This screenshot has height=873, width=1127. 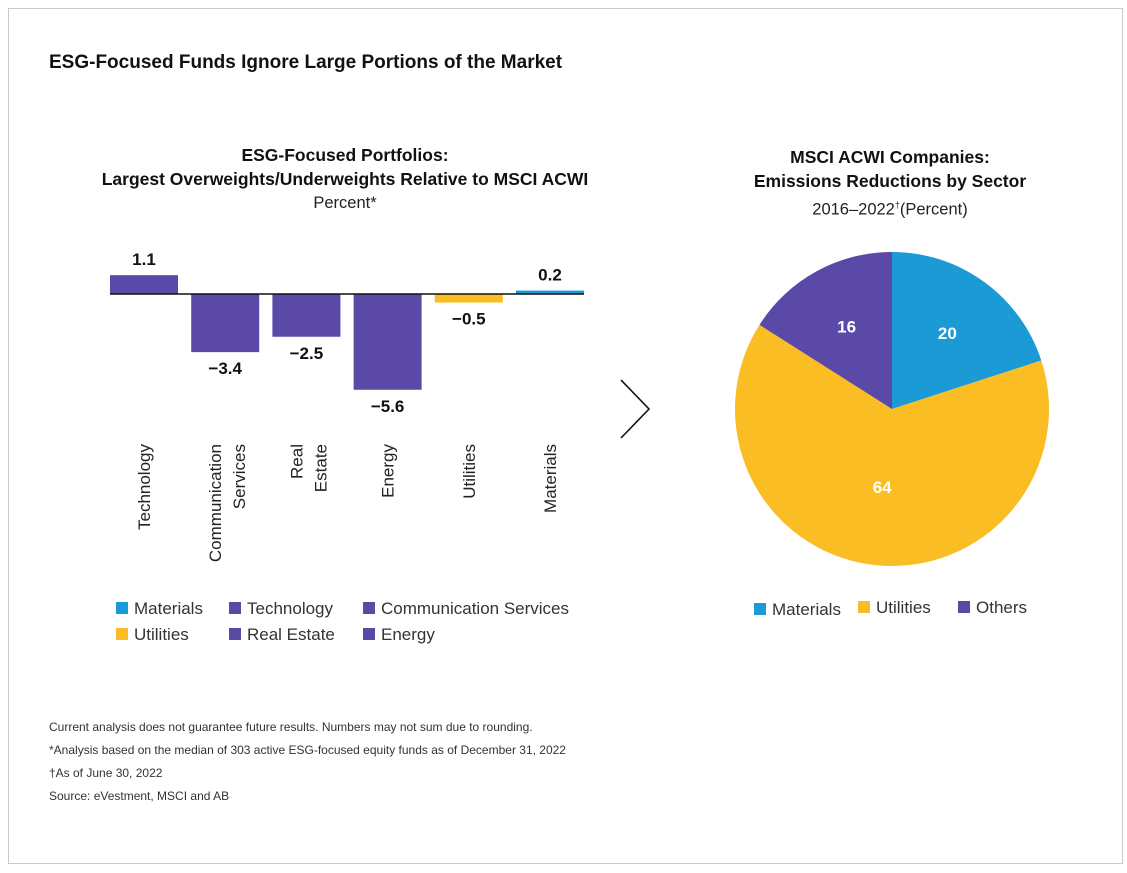 I want to click on bar-value-label: 0.2, so click(x=550, y=275).